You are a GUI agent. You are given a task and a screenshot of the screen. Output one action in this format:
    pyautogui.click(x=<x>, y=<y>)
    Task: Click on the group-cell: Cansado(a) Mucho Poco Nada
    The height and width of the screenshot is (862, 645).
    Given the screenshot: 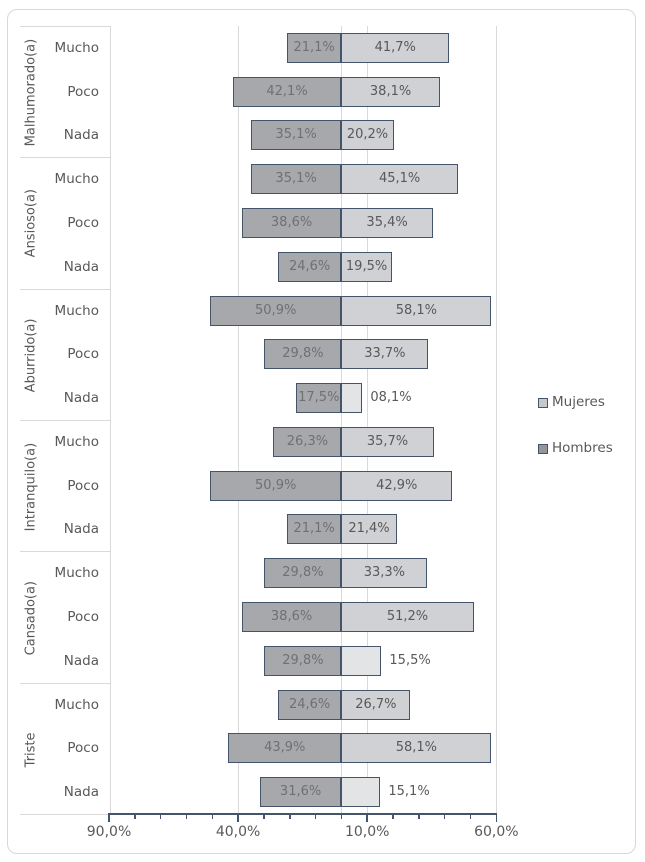 What is the action you would take?
    pyautogui.click(x=65, y=616)
    